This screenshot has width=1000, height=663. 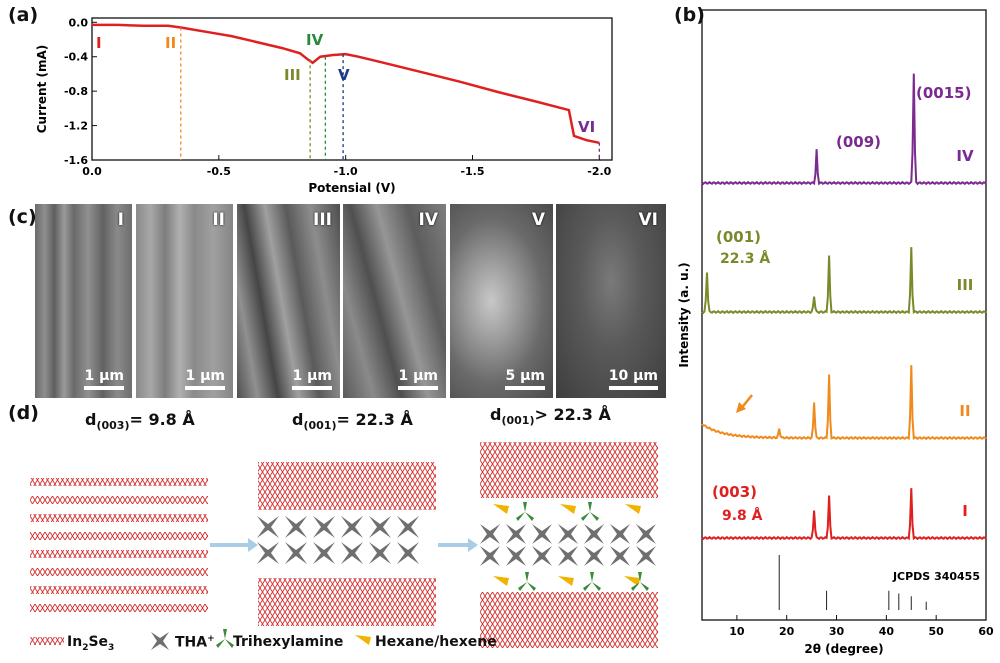 I want to click on sem-number: VI, so click(x=648, y=220).